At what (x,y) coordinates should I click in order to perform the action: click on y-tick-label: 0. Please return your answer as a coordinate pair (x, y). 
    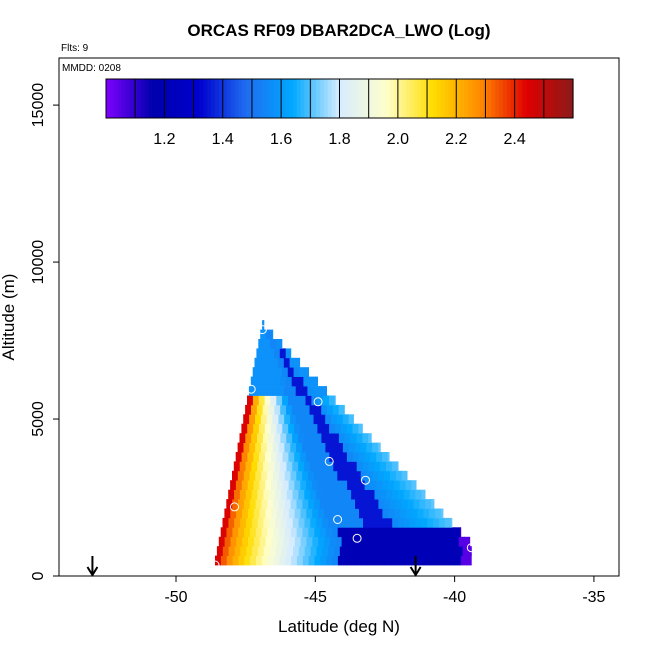
    Looking at the image, I should click on (38, 575).